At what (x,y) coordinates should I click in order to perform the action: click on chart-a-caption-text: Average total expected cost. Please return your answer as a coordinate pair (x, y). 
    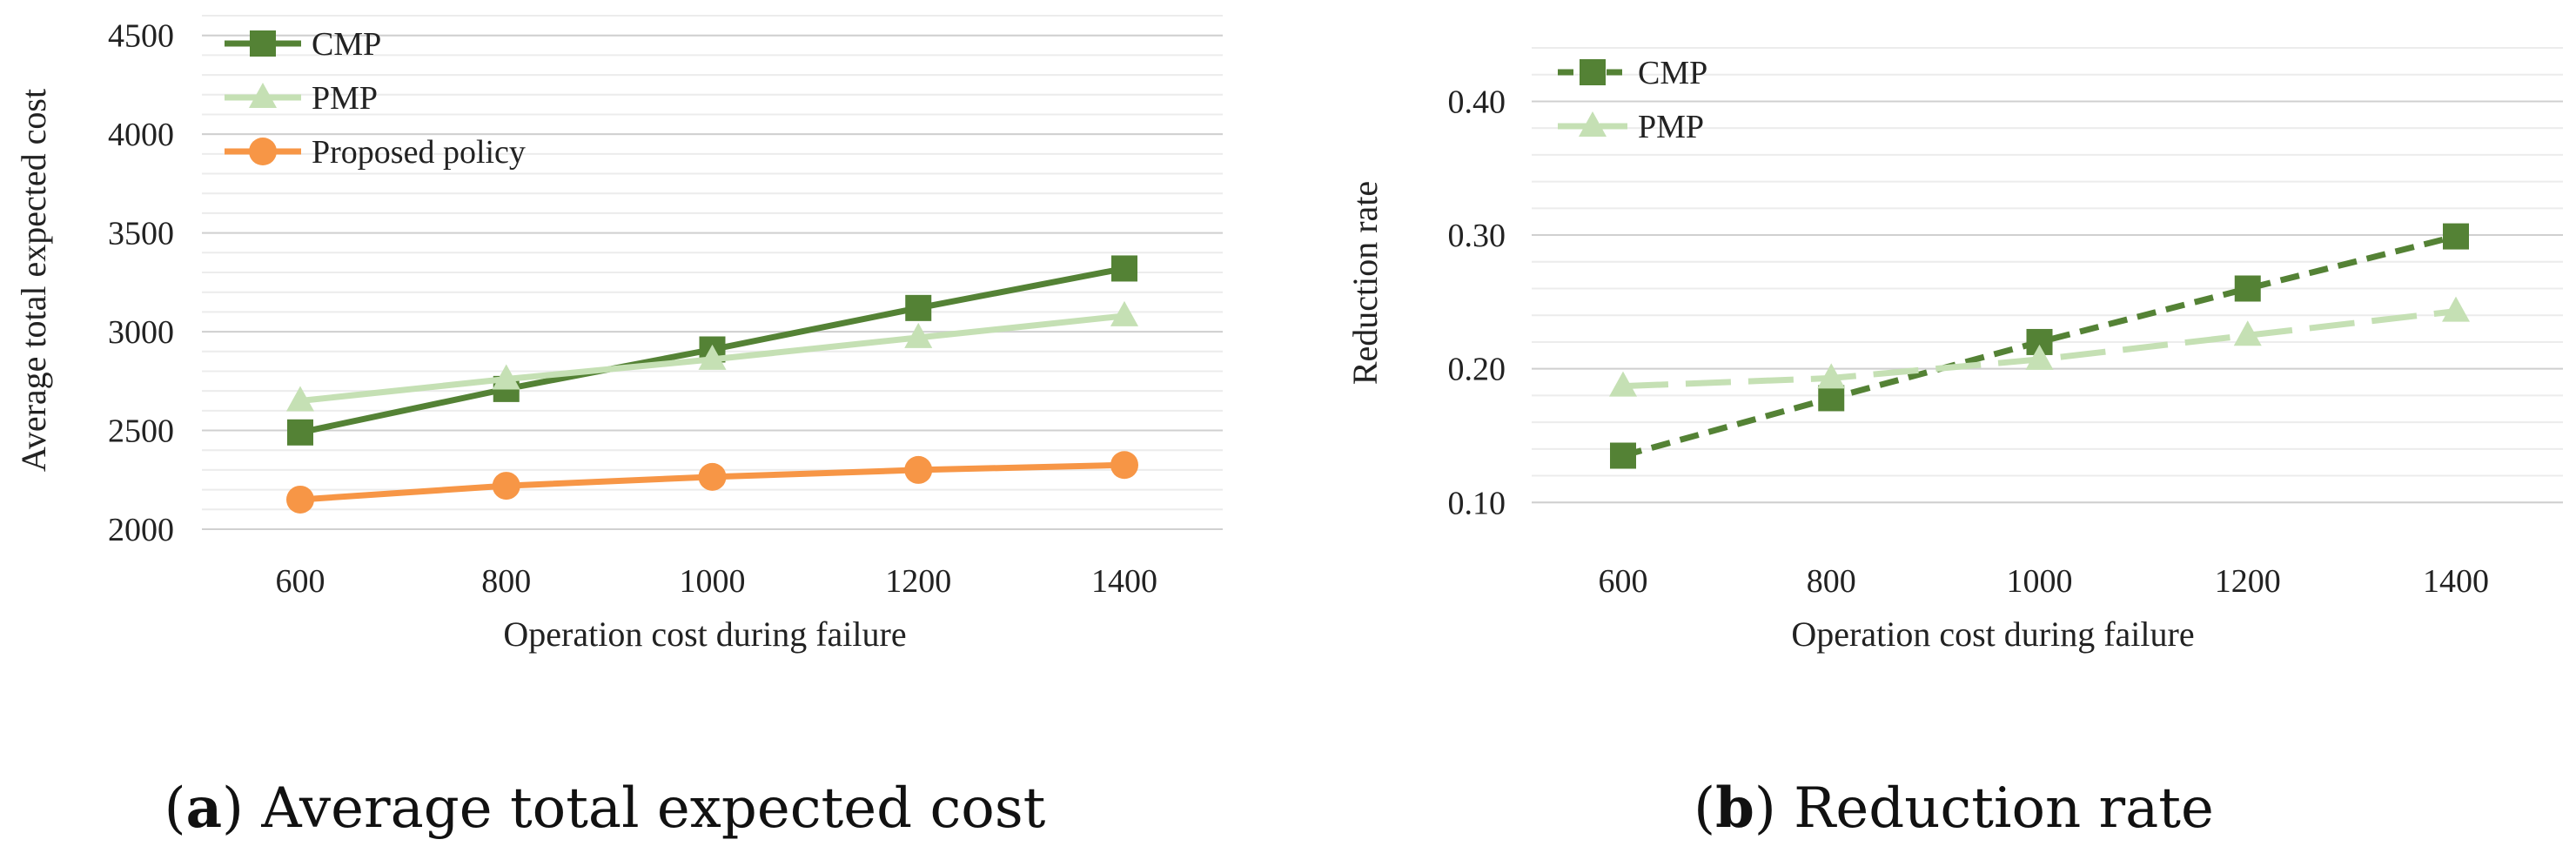
    Looking at the image, I should click on (652, 808).